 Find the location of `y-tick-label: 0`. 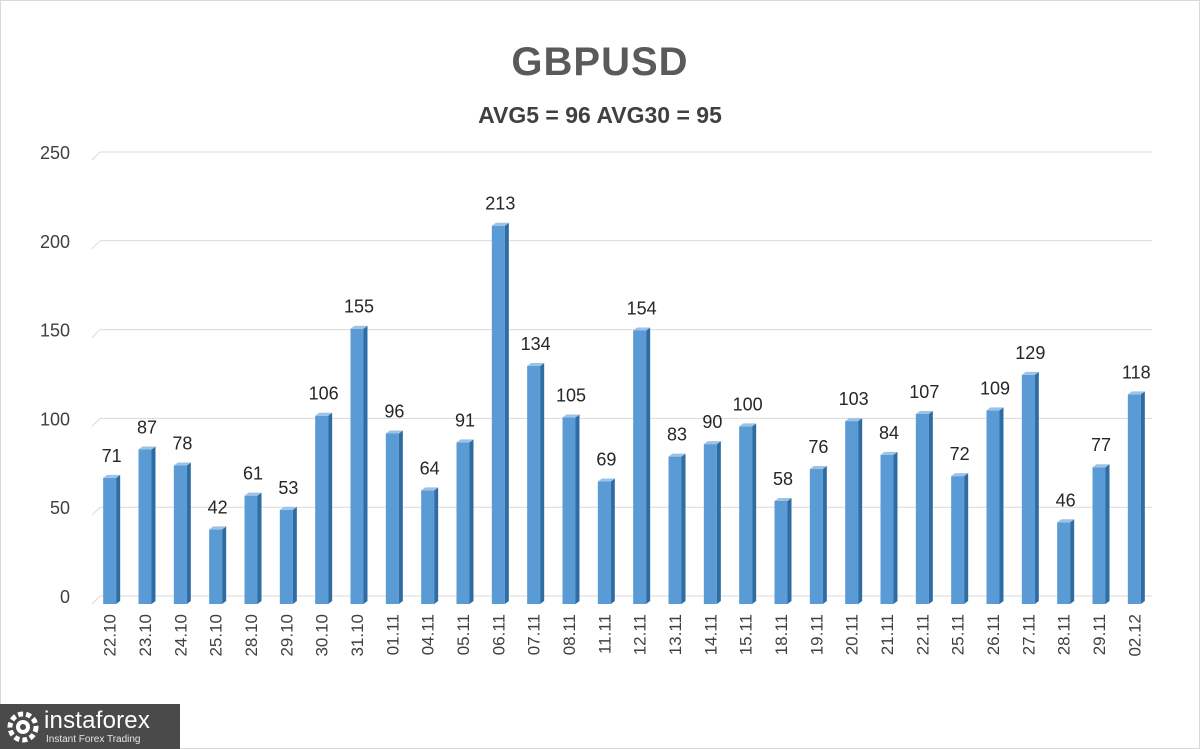

y-tick-label: 0 is located at coordinates (65, 597).